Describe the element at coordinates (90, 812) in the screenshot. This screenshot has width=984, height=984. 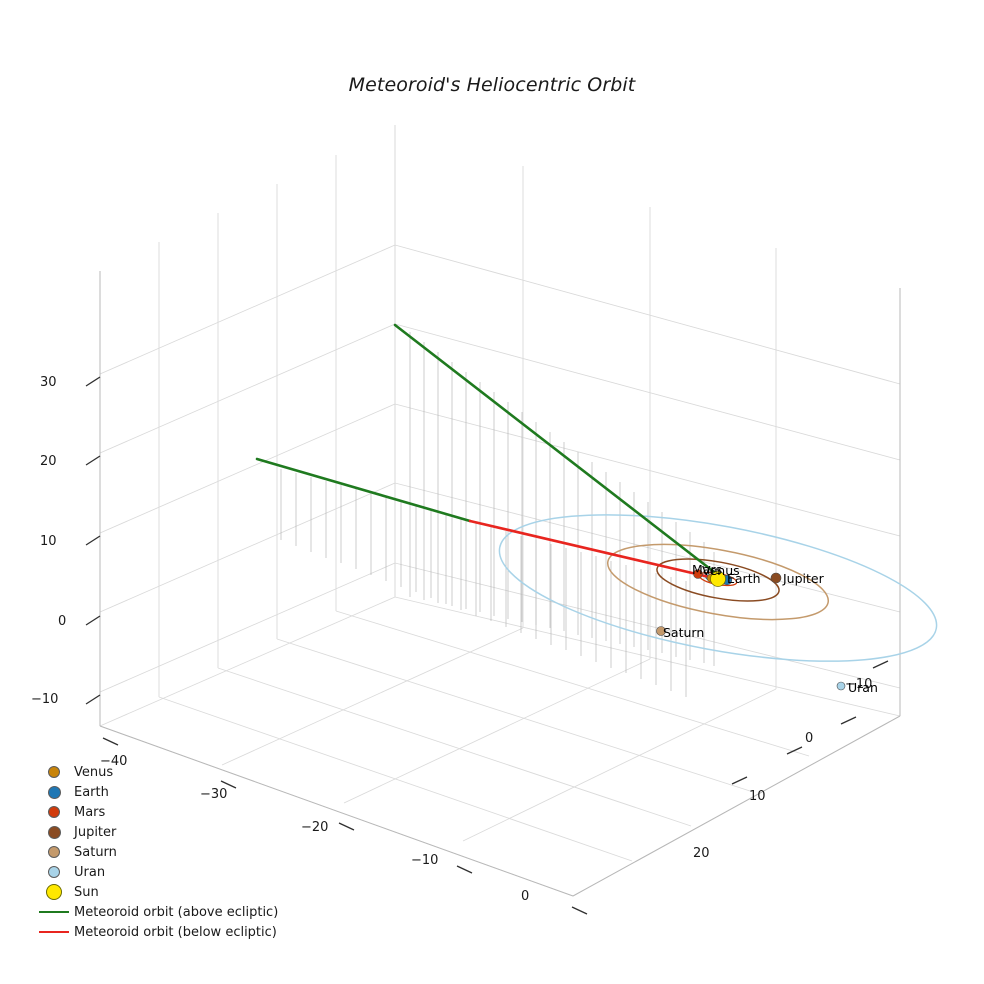
I see `legend-label-mars: Mars` at that location.